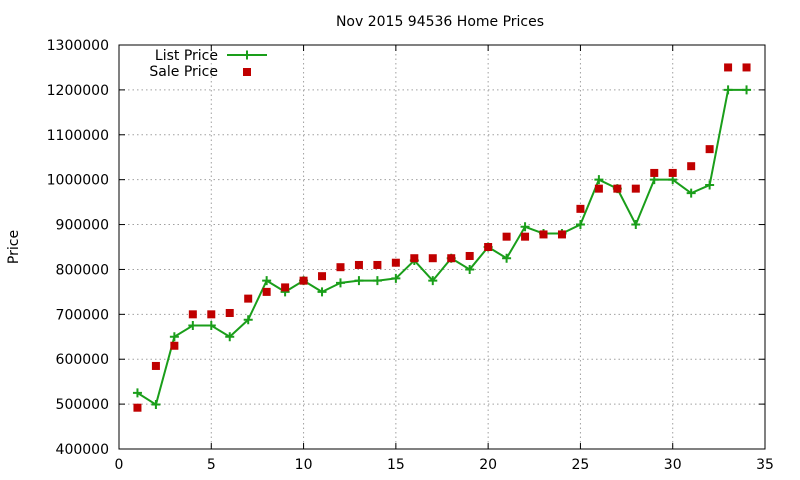 The width and height of the screenshot is (800, 480). Describe the element at coordinates (396, 465) in the screenshot. I see `x-tick-label: 15` at that location.